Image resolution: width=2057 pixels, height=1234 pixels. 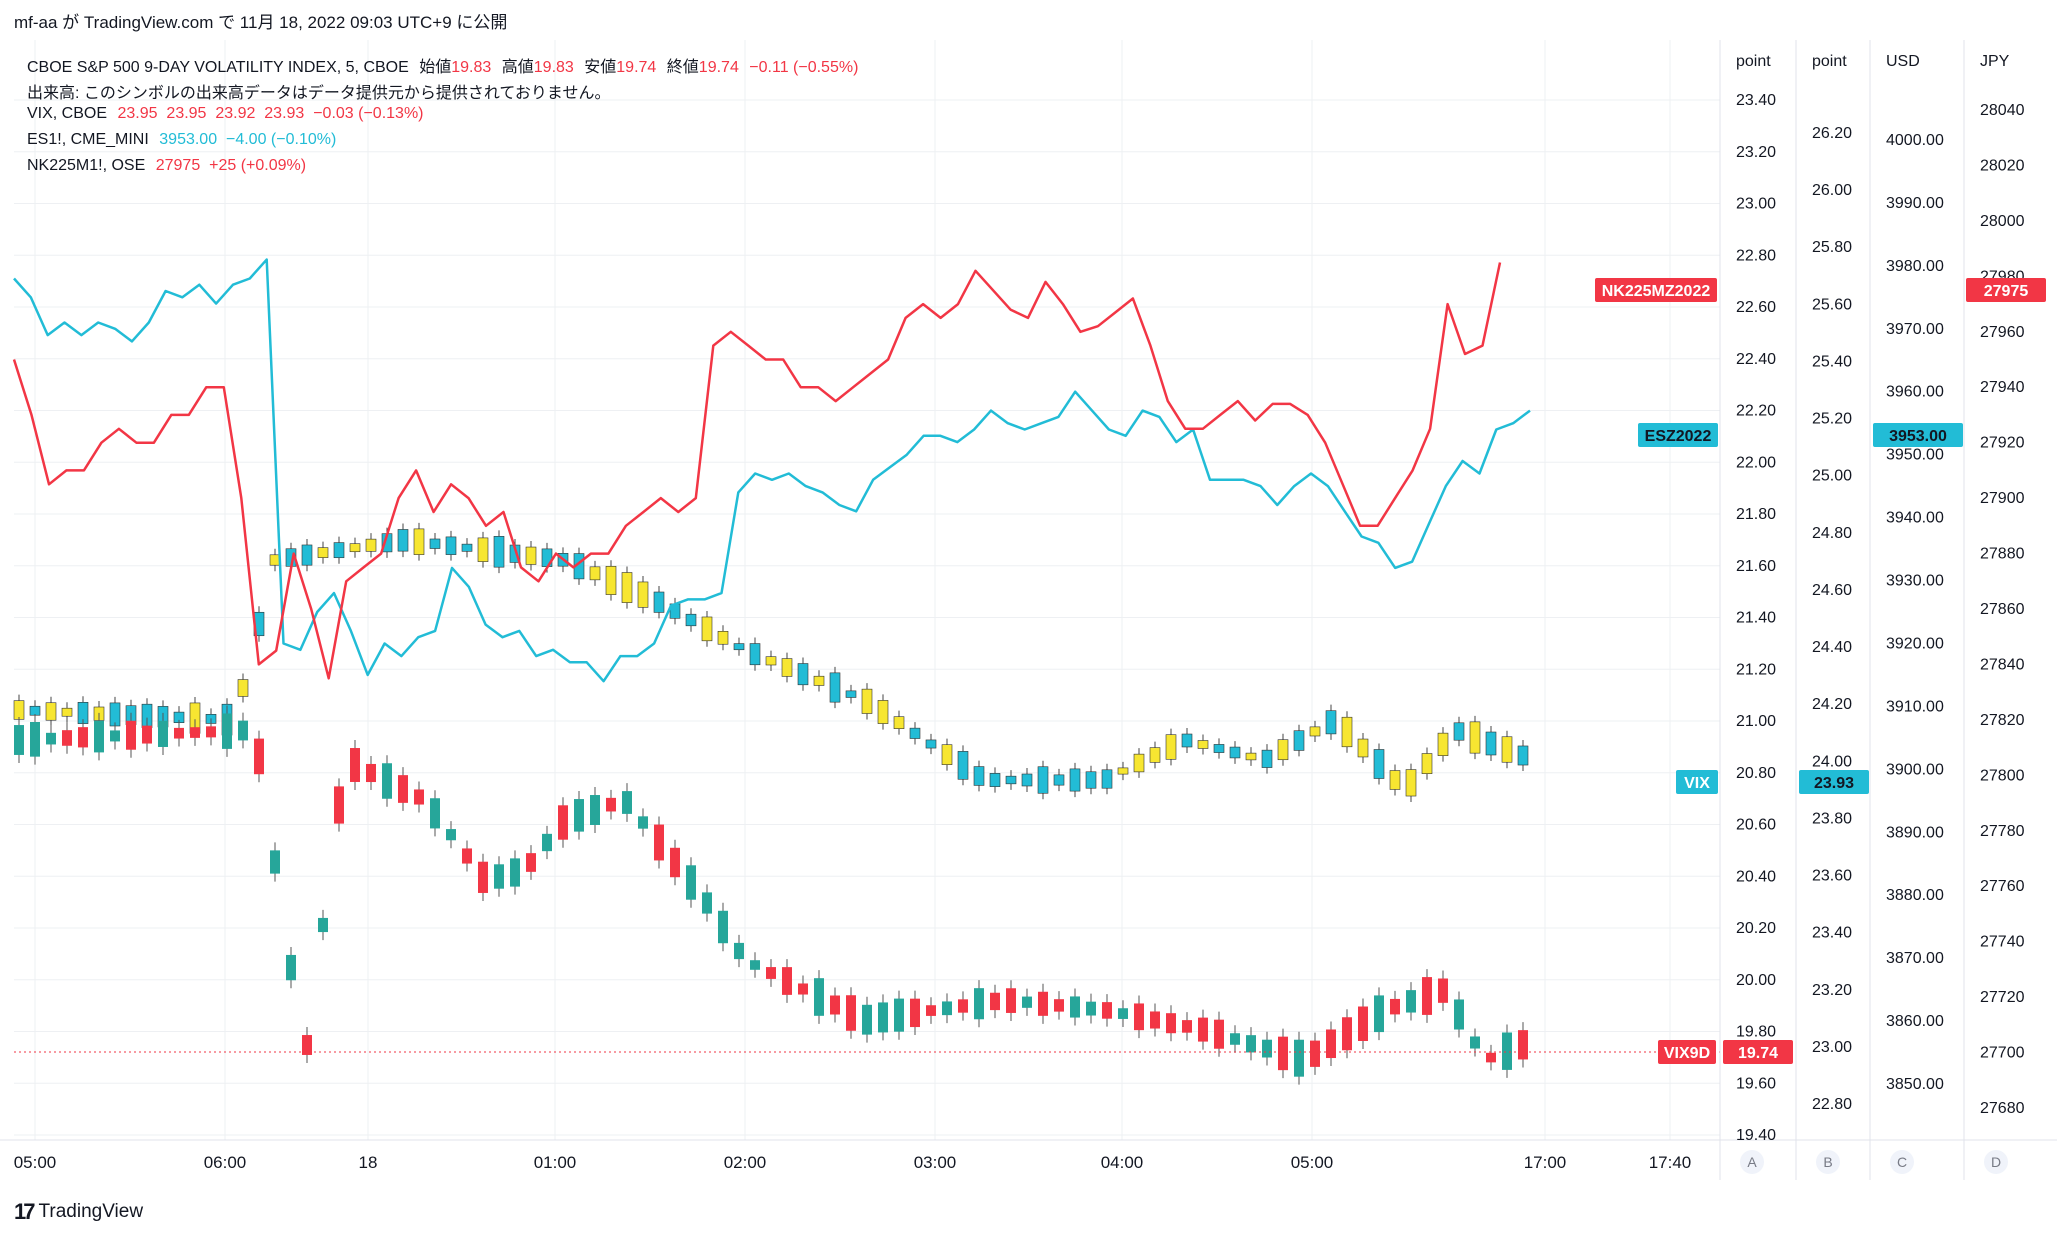 What do you see at coordinates (1756, 411) in the screenshot?
I see `axis-A-tick: 22.20` at bounding box center [1756, 411].